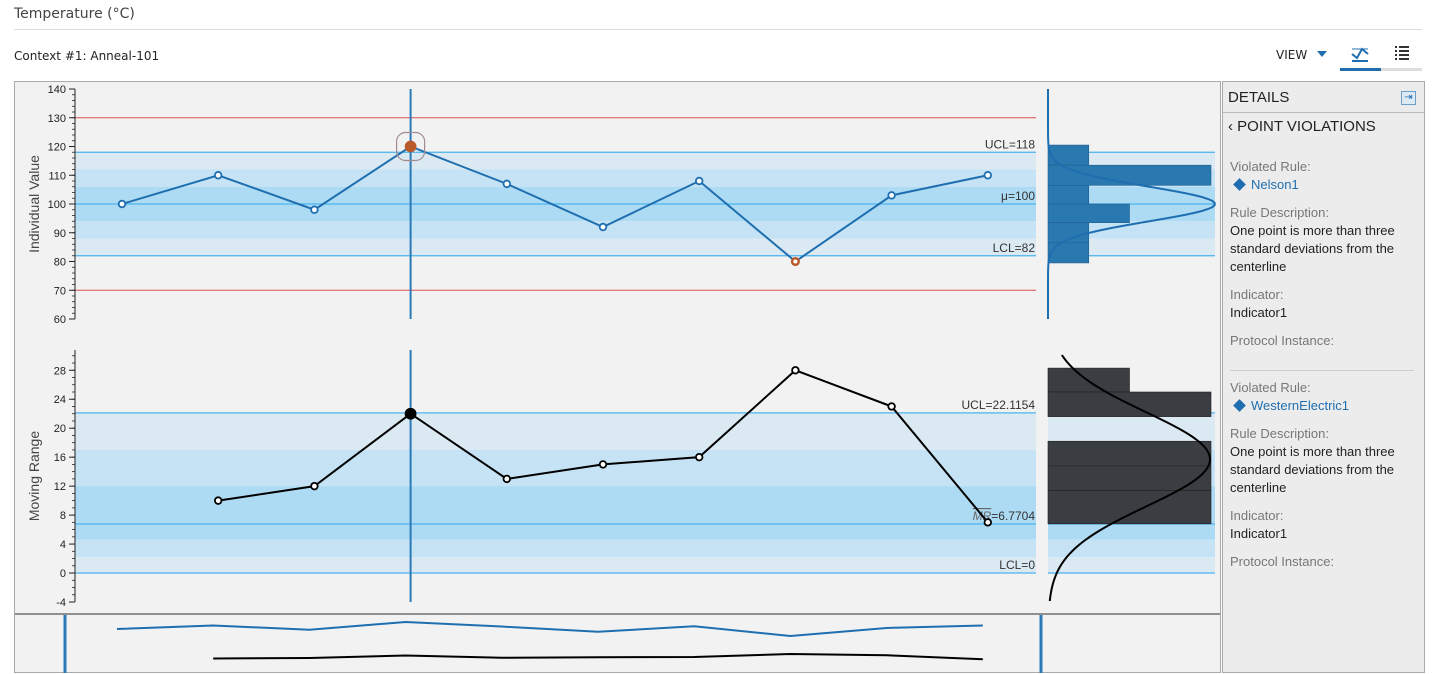 The height and width of the screenshot is (674, 1435). I want to click on caret-down-icon, so click(1322, 54).